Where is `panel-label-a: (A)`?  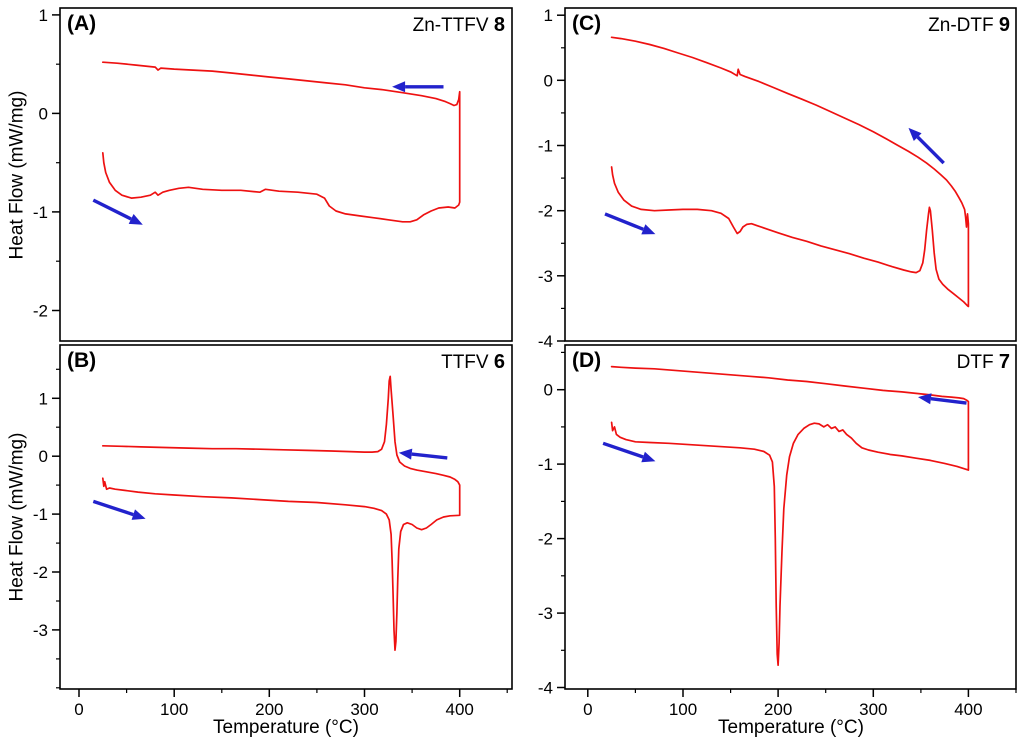
panel-label-a: (A) is located at coordinates (82, 23).